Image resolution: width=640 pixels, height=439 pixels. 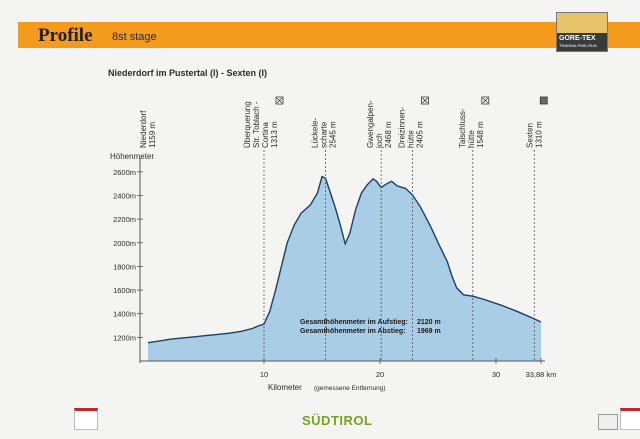 I want to click on station-label-line: Str. Toblach -, so click(x=256, y=124).